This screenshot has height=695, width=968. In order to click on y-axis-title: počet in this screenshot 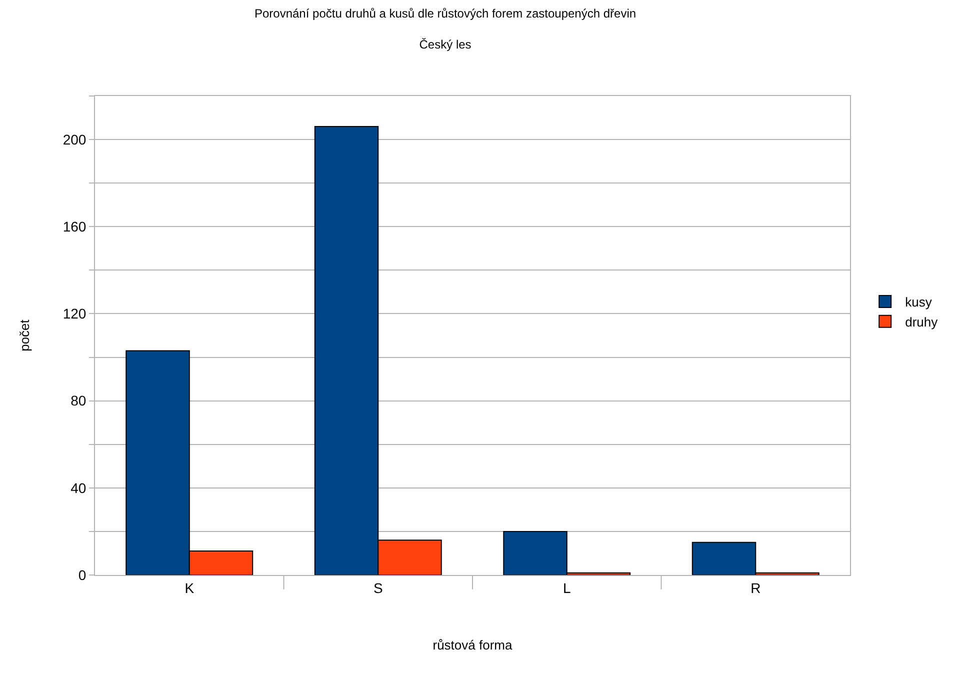, I will do `click(24, 335)`.